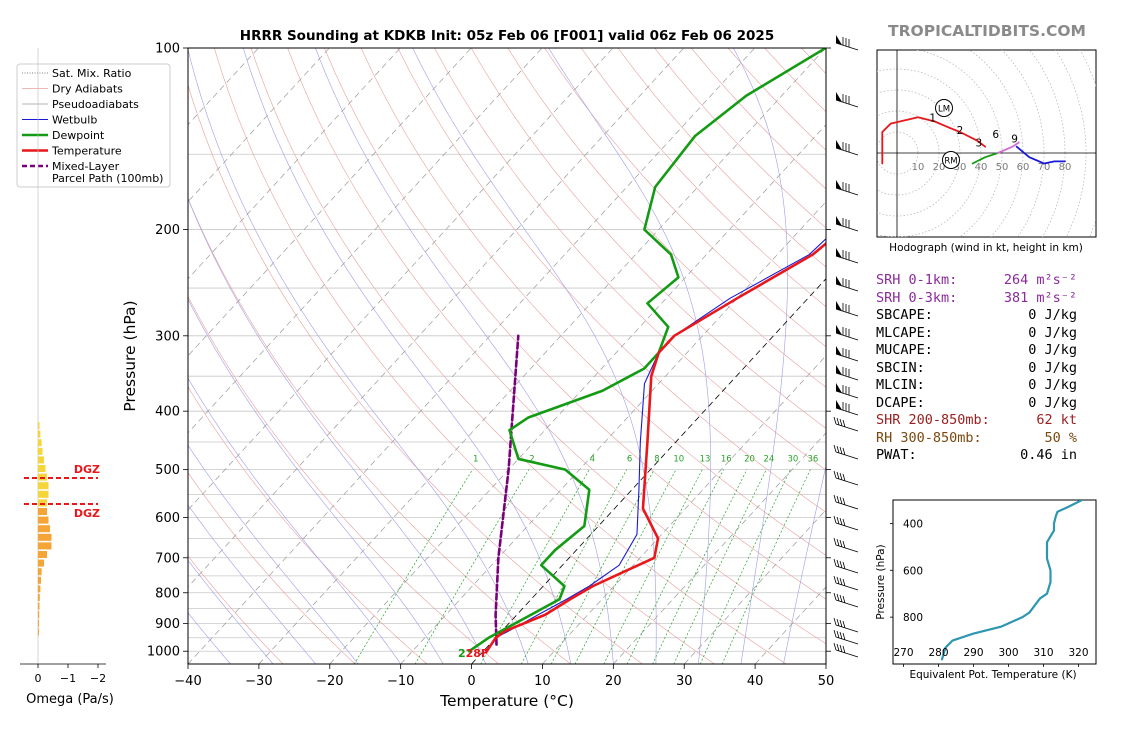  What do you see at coordinates (929, 437) in the screenshot?
I see `index-label: RH 300-850mb:` at bounding box center [929, 437].